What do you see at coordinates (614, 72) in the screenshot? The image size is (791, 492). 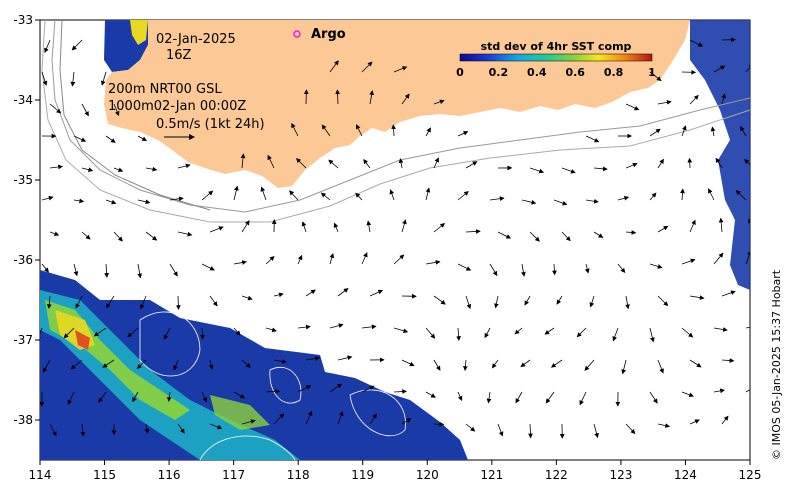 I see `colorbar-tick-label: 0.8` at bounding box center [614, 72].